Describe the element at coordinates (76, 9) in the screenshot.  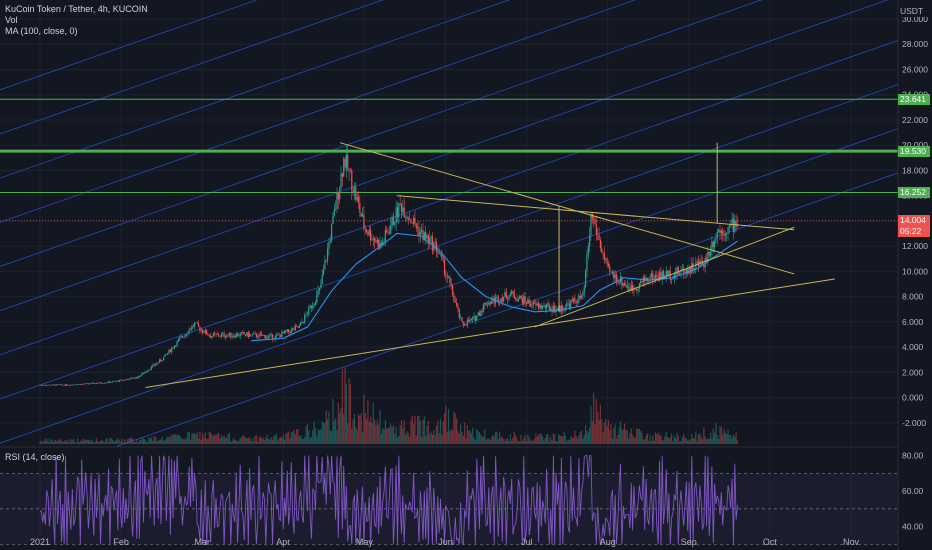
I see `symbol-title: KuCoin Token / Tether, 4h, KUCOIN` at that location.